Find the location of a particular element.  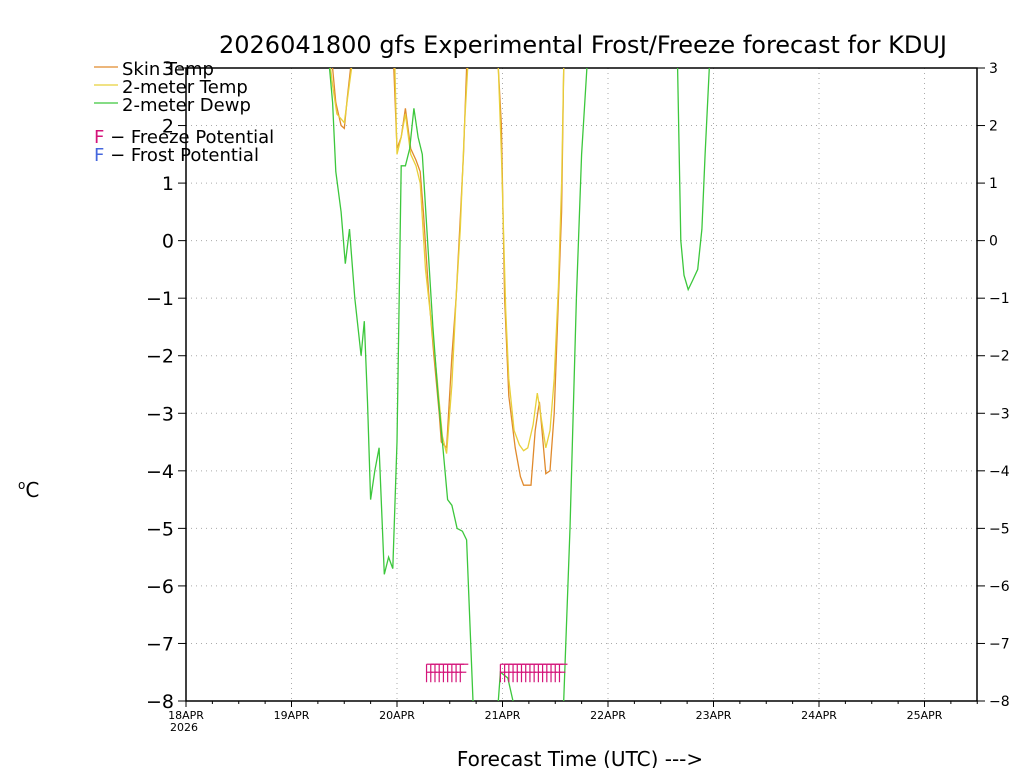

x-tick-label: 23APR is located at coordinates (714, 715).